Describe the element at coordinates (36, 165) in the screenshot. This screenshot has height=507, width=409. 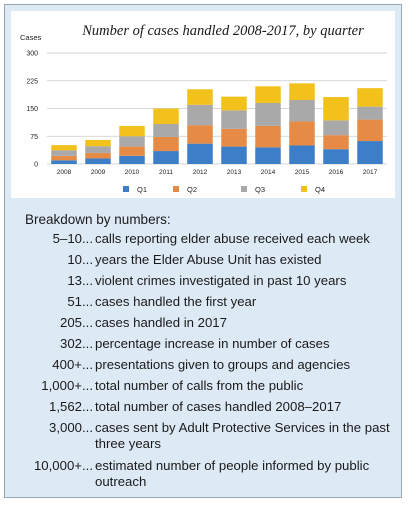
I see `y-tick-label: 0` at that location.